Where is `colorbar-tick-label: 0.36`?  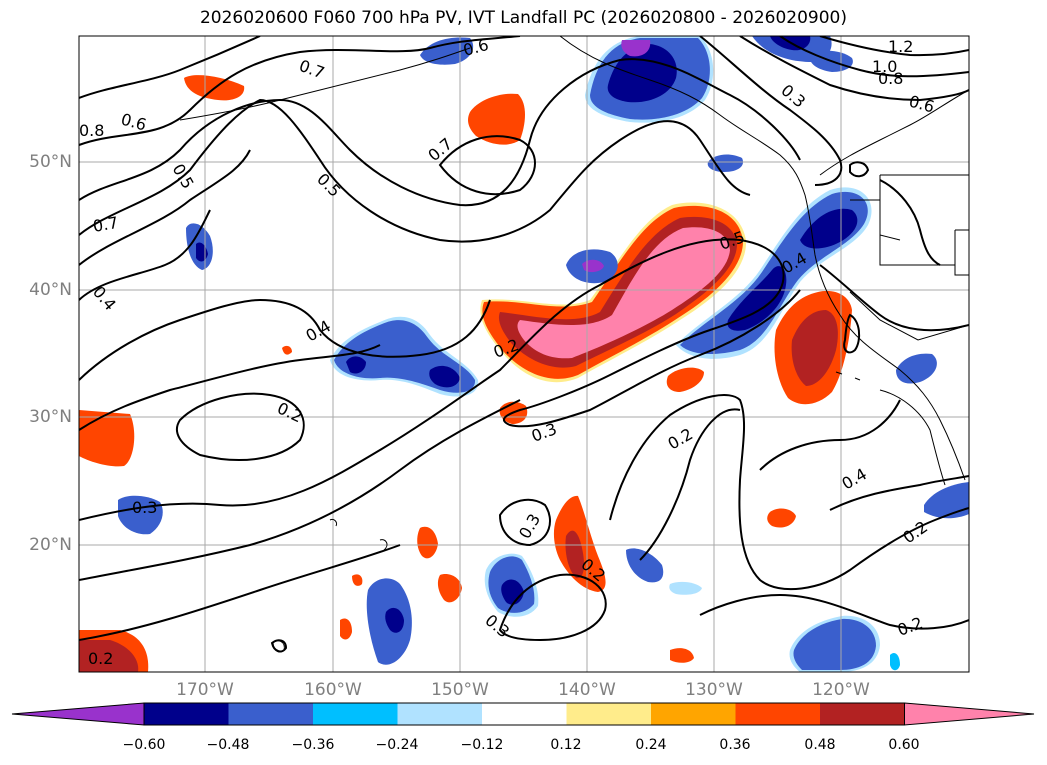 colorbar-tick-label: 0.36 is located at coordinates (735, 745).